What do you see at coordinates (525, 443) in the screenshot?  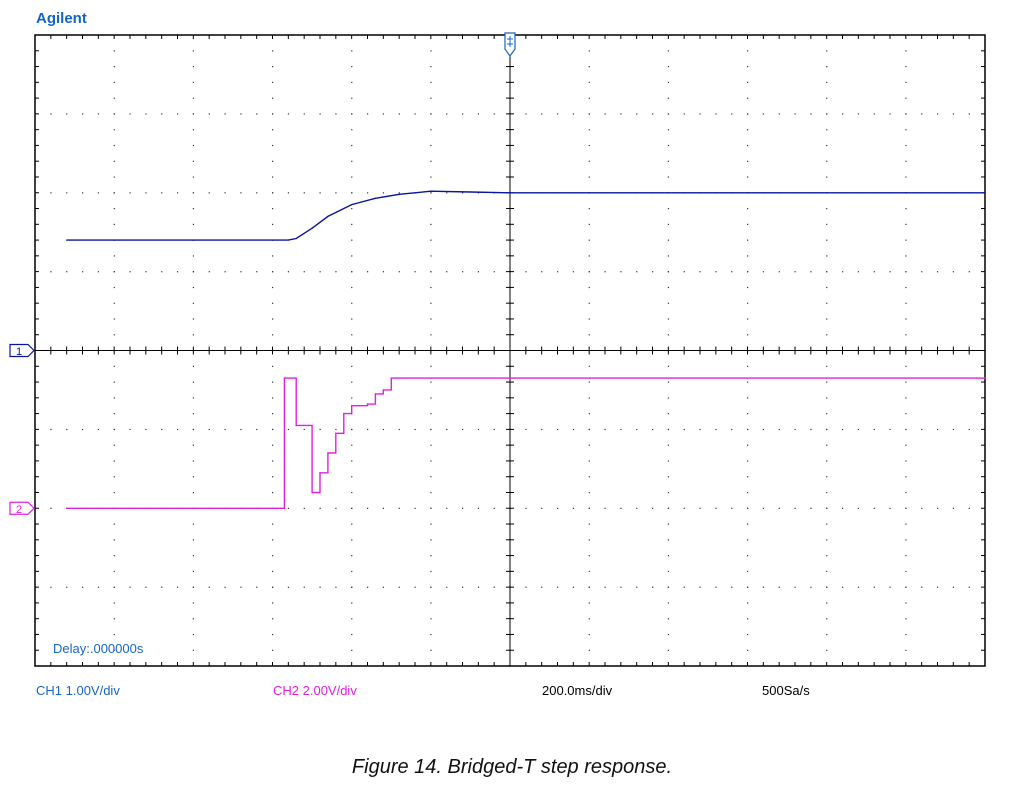 I see `ch2-trace` at bounding box center [525, 443].